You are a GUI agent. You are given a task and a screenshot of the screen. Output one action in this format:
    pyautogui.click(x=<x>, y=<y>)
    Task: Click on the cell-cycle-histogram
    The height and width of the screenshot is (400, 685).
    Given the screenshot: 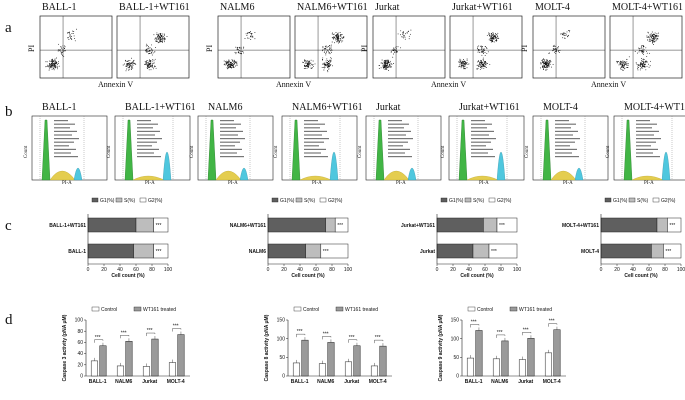 What is the action you would take?
    pyautogui.click(x=649, y=148)
    